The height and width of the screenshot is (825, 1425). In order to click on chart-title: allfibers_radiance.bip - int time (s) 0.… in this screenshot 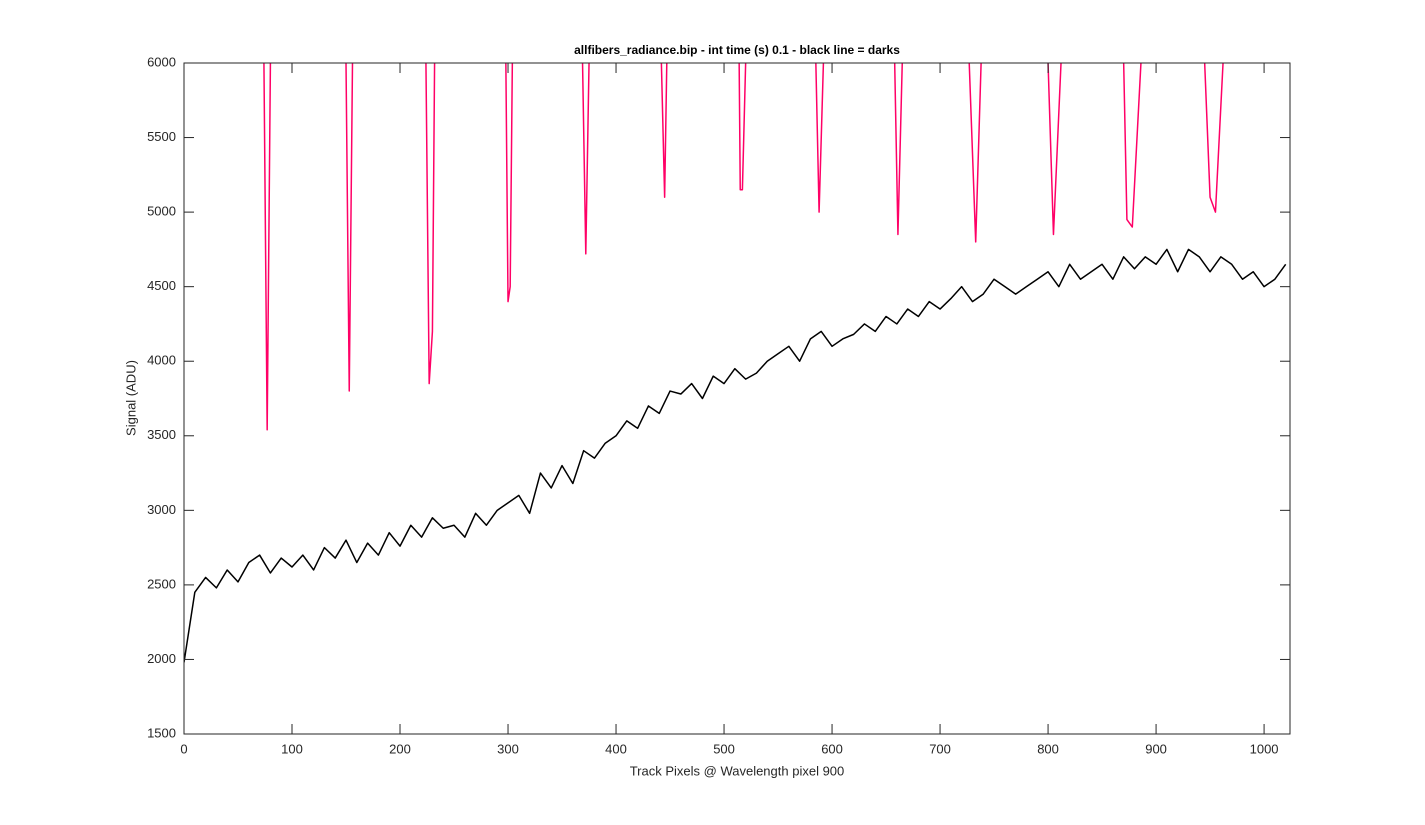, I will do `click(737, 50)`.